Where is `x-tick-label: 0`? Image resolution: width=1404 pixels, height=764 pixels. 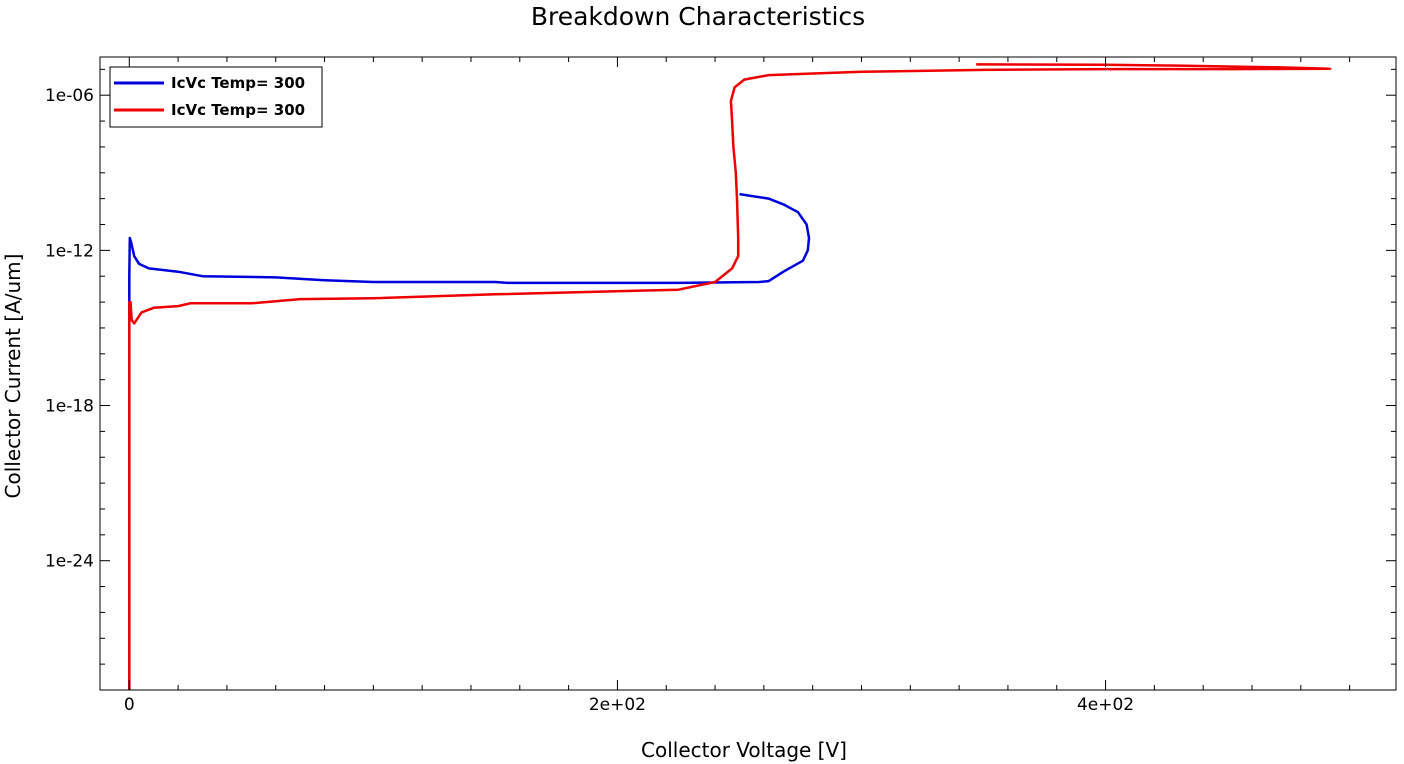 x-tick-label: 0 is located at coordinates (129, 705).